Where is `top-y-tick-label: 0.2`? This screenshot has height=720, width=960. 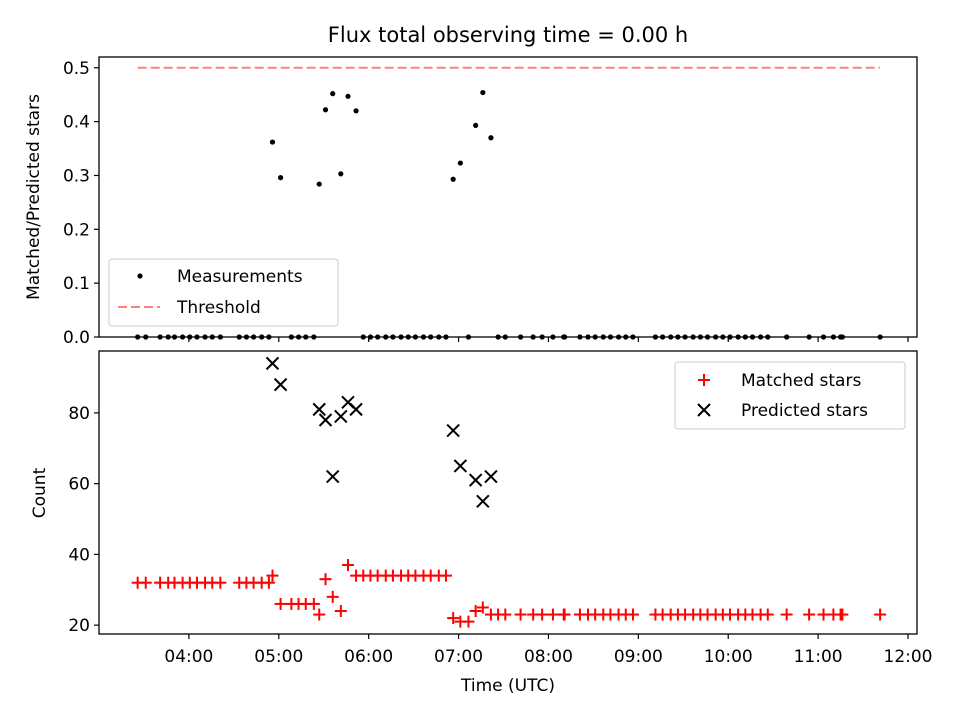 top-y-tick-label: 0.2 is located at coordinates (76, 230).